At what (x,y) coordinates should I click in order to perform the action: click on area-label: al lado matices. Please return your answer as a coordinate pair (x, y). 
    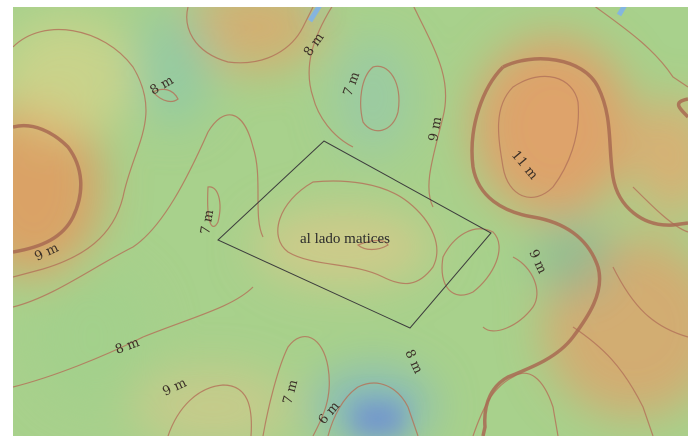
    Looking at the image, I should click on (345, 239).